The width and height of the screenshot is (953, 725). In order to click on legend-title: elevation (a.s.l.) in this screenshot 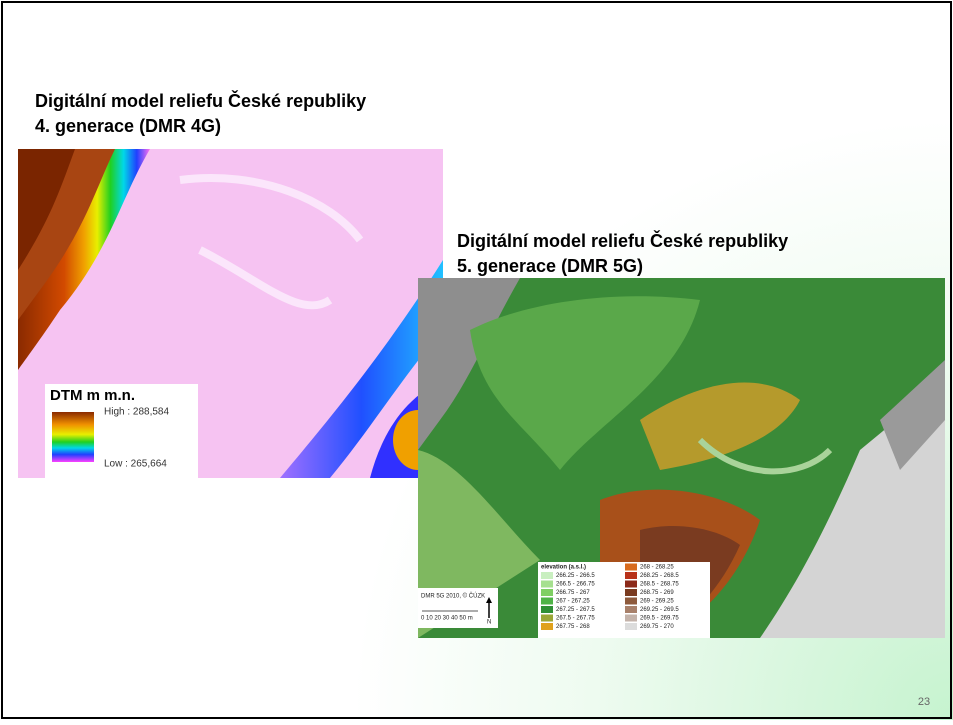, I will do `click(563, 568)`.